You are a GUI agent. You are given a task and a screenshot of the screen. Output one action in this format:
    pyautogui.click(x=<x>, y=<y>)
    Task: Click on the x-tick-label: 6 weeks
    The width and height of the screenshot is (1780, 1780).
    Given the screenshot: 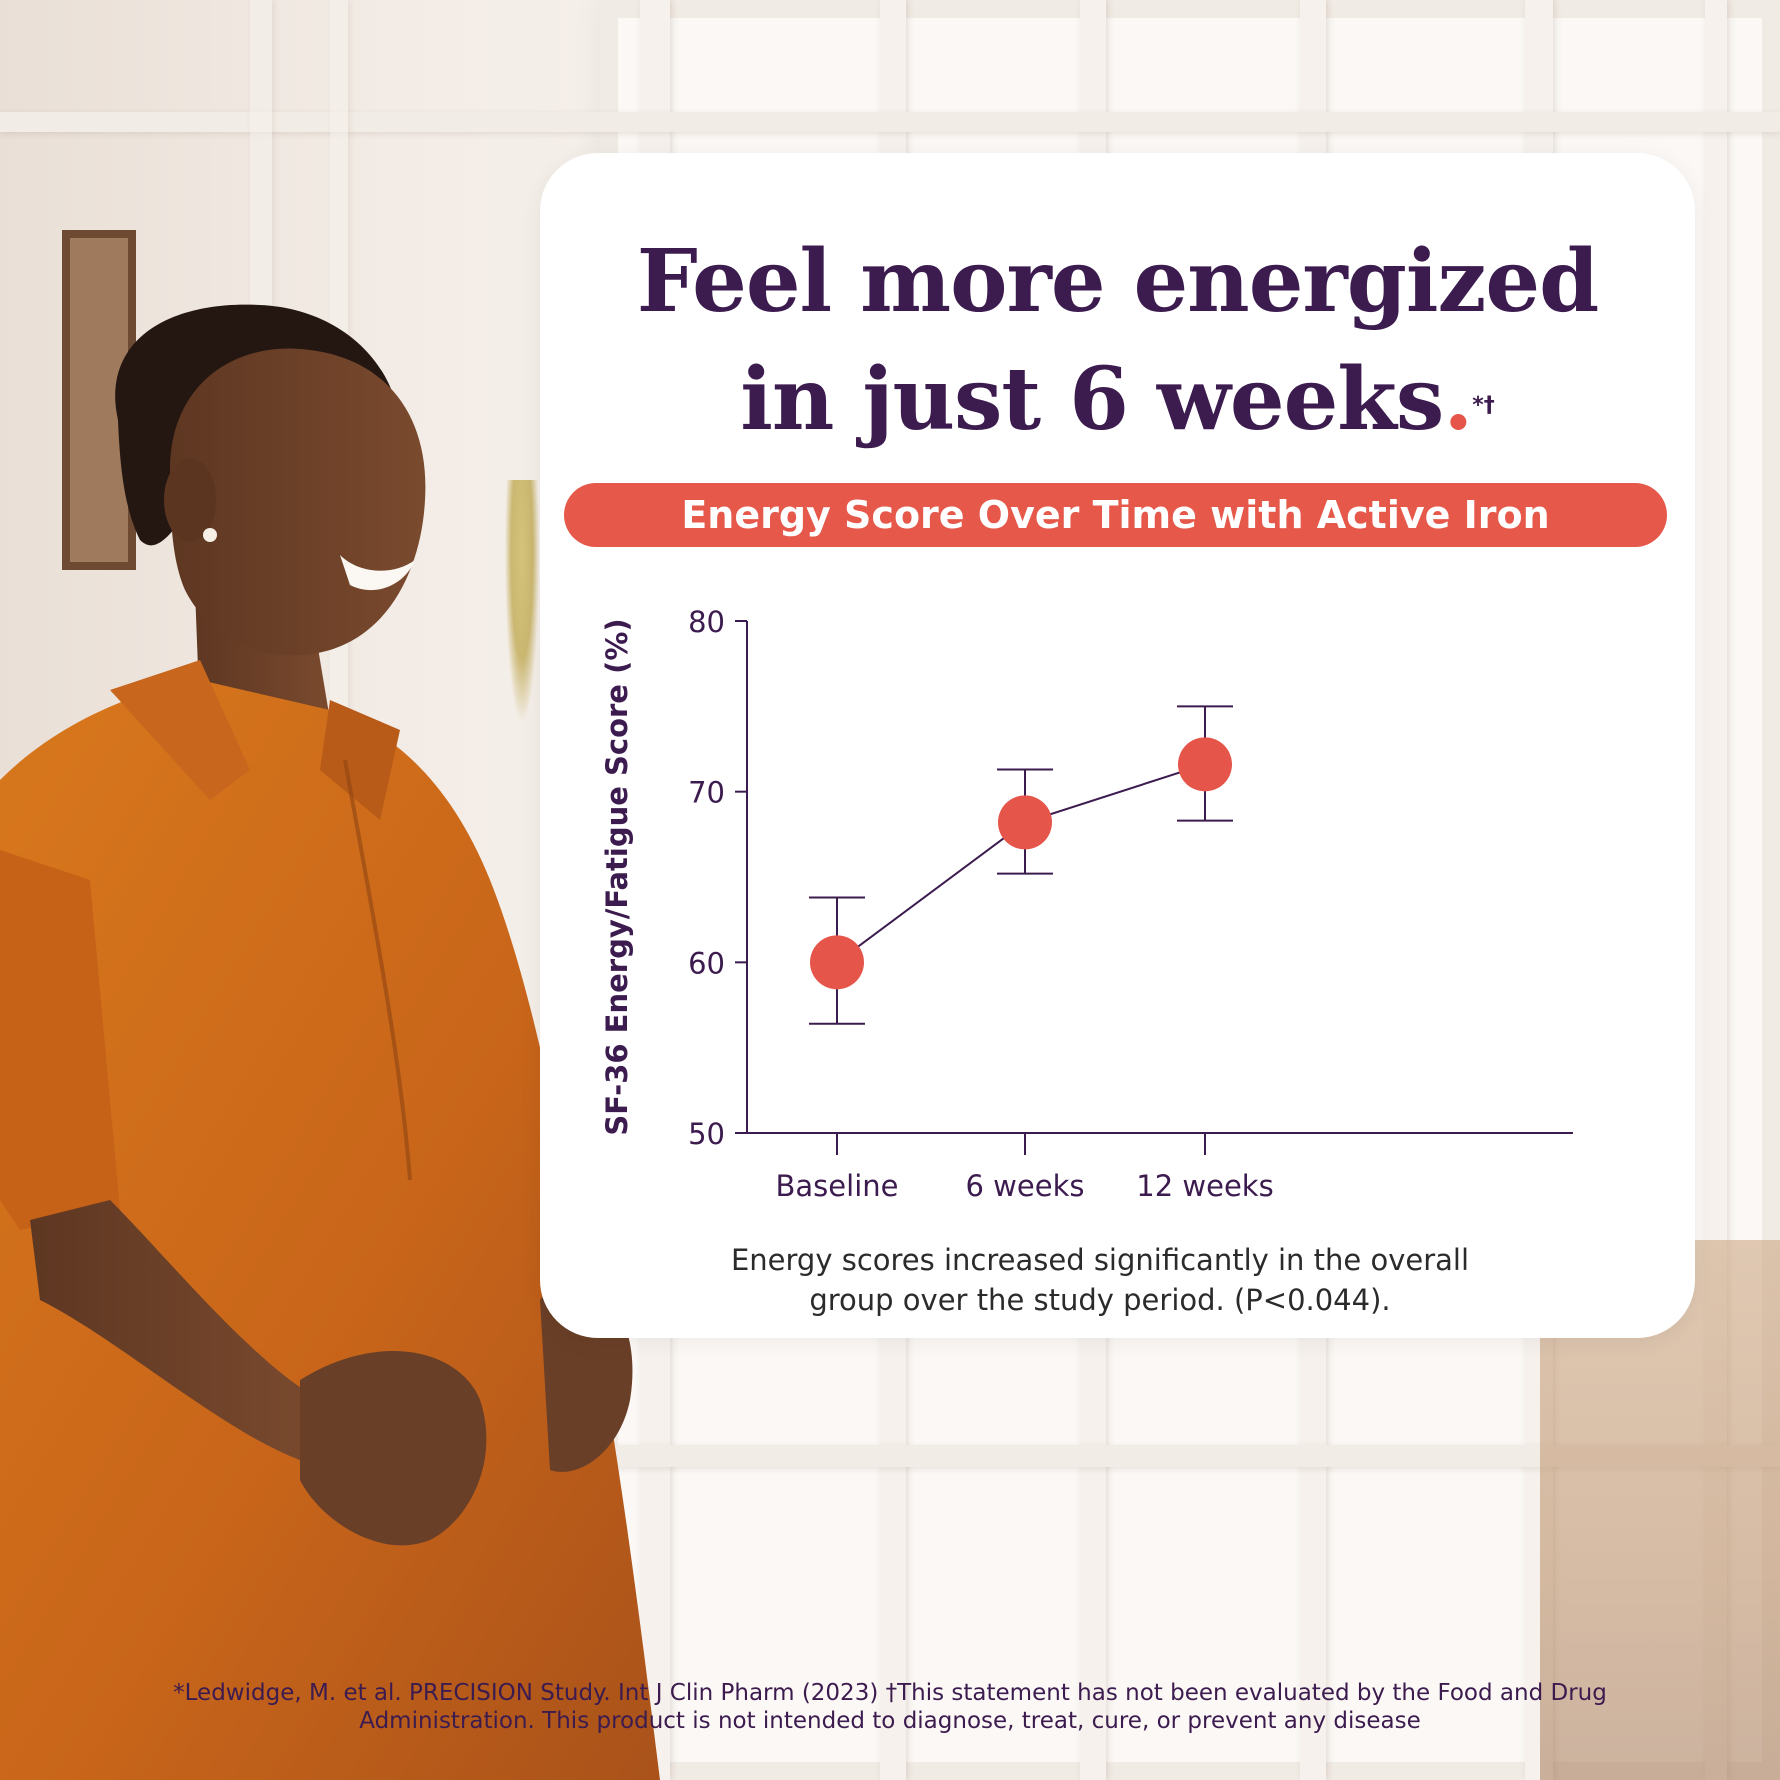 What is the action you would take?
    pyautogui.click(x=1025, y=1186)
    